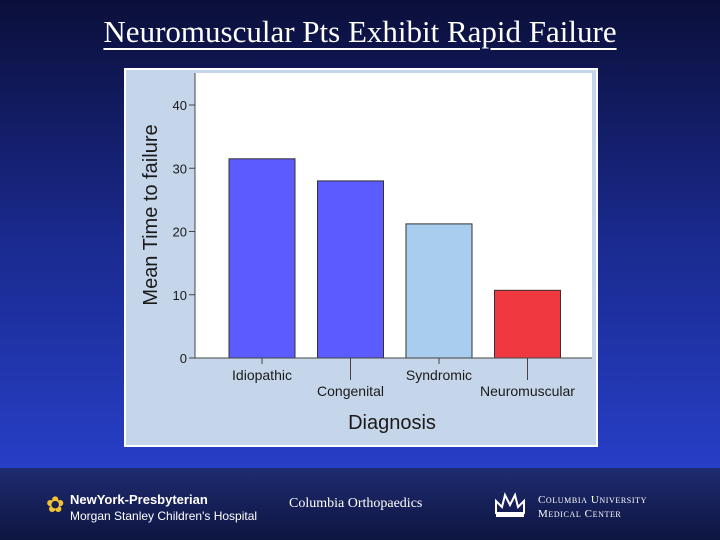 The width and height of the screenshot is (720, 540). I want to click on slide-title-text: Neuromuscular Pts Exhibit Rapid Failure, so click(360, 31).